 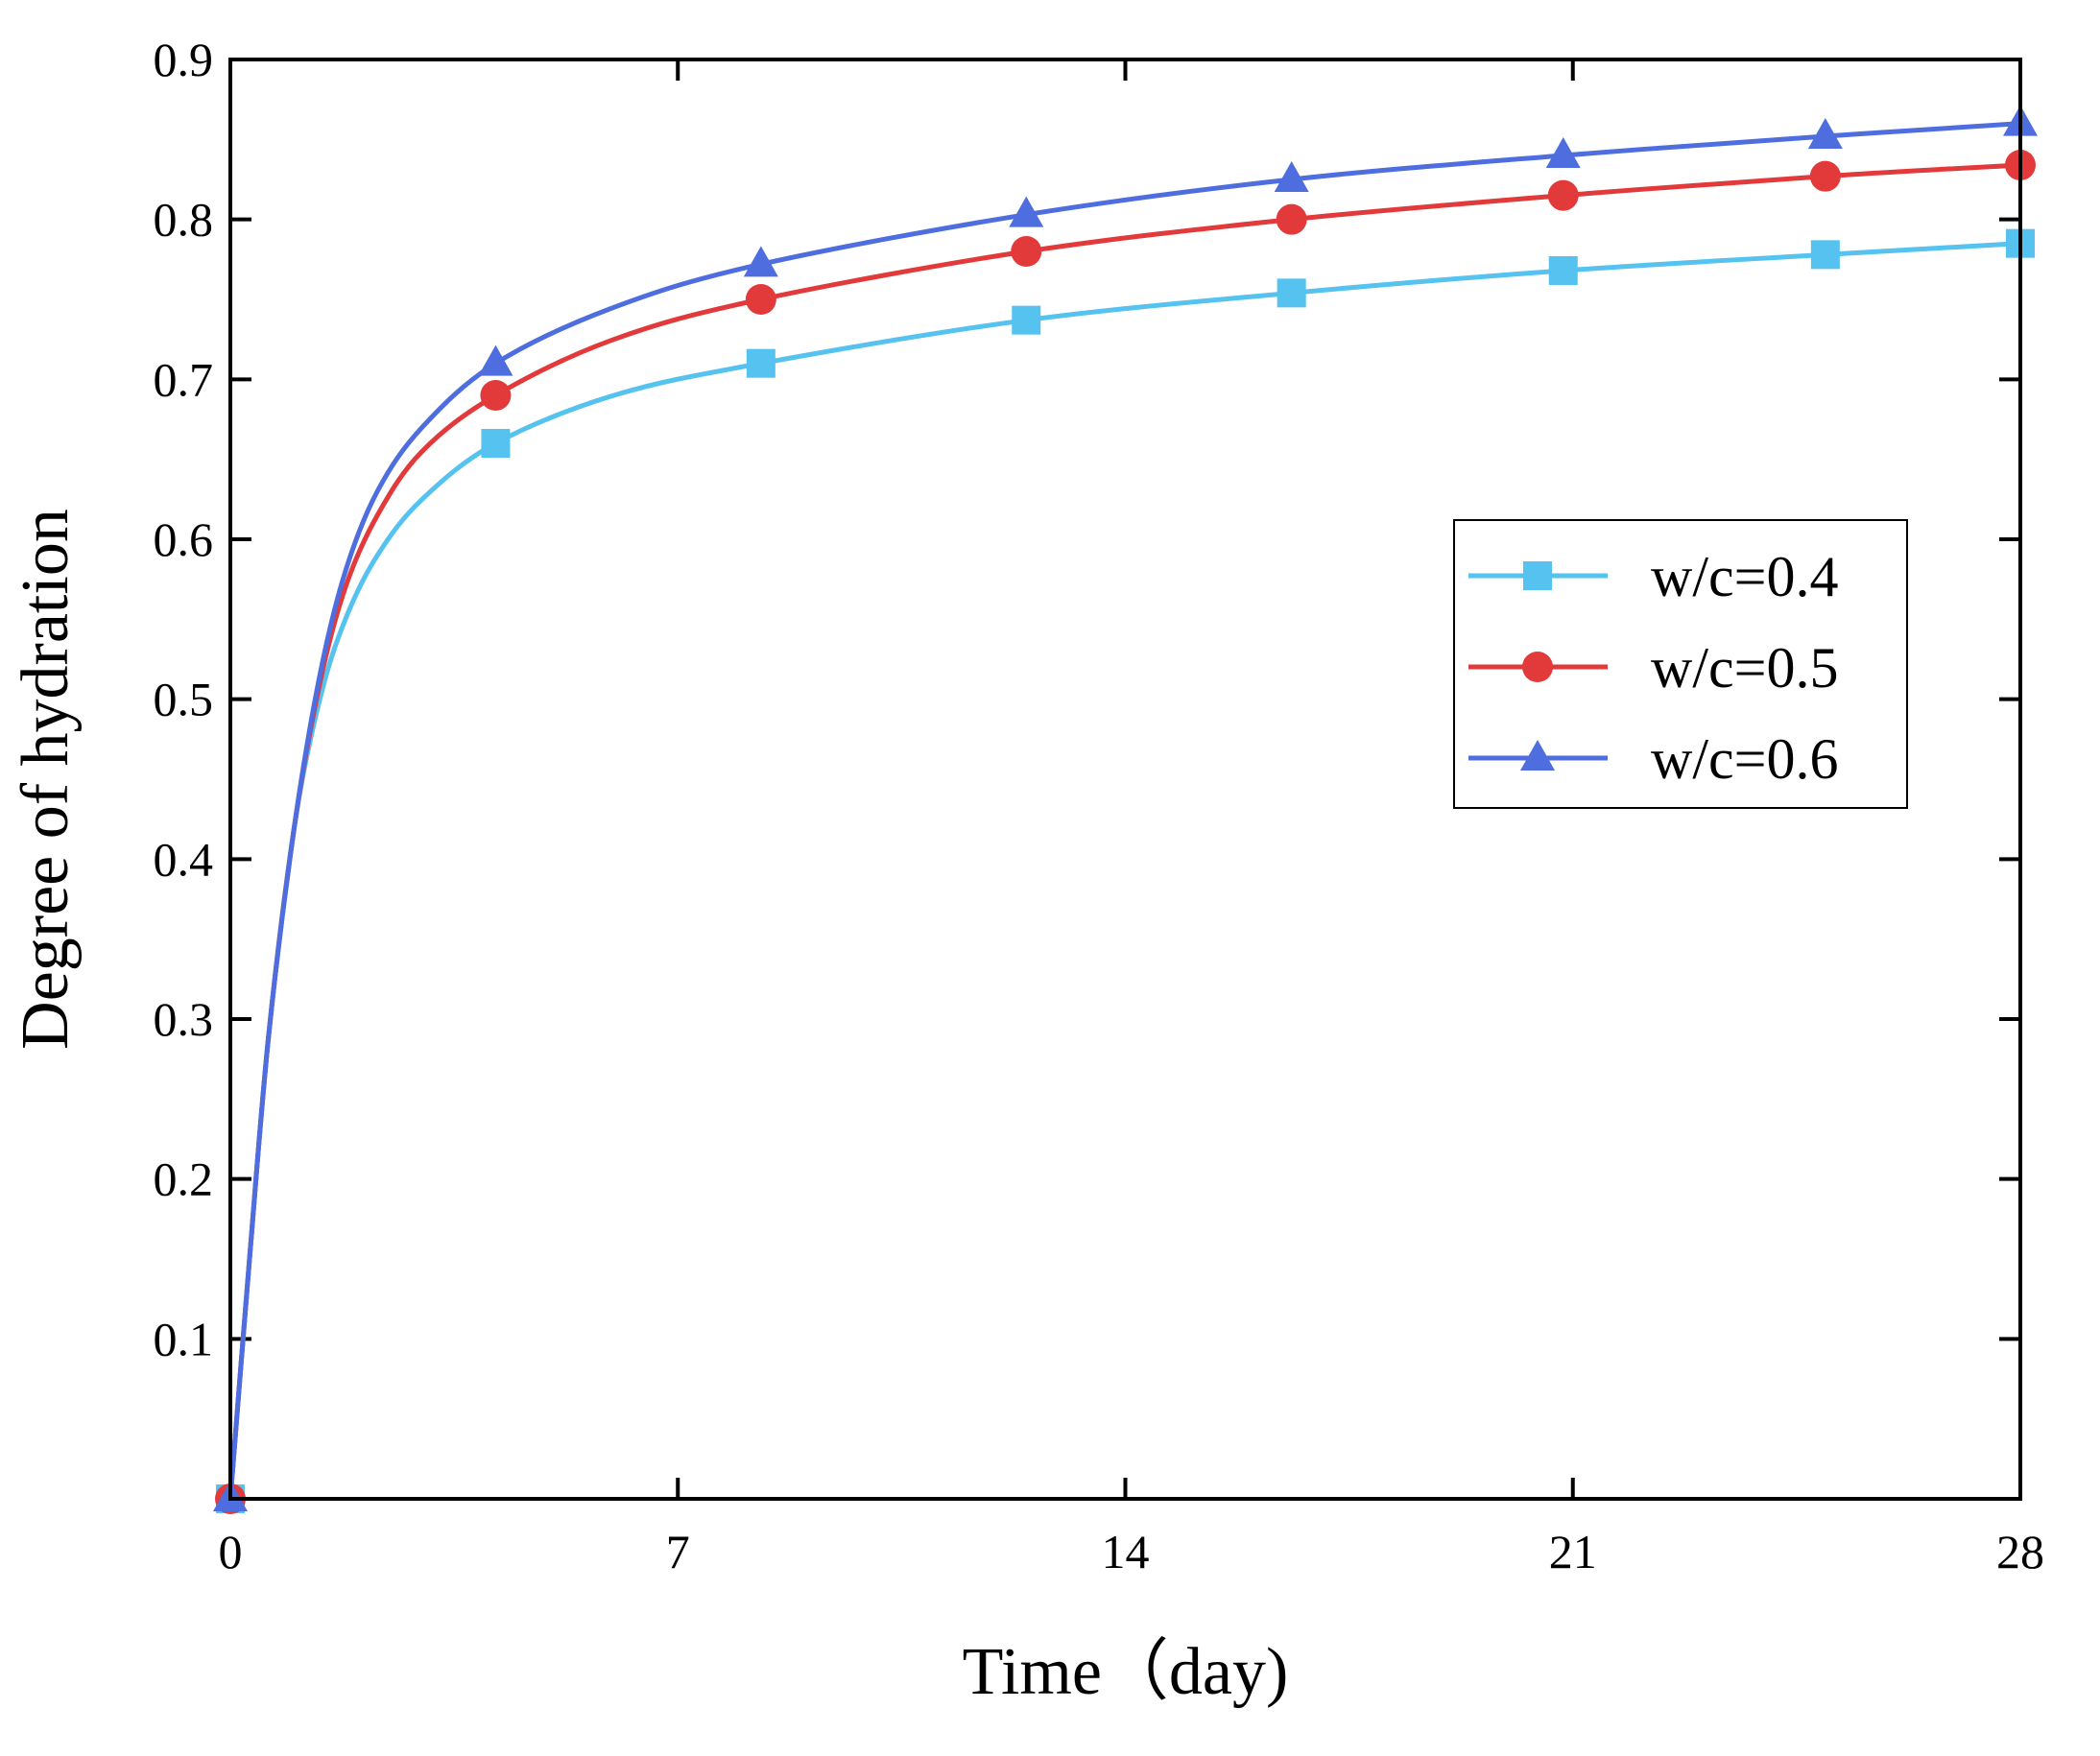 I want to click on y-tick-label: 0.1, so click(x=184, y=1338).